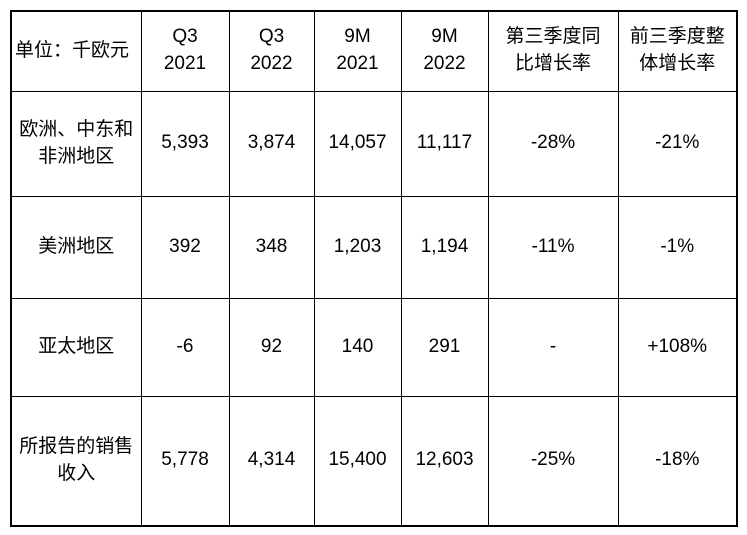  What do you see at coordinates (271, 51) in the screenshot?
I see `header-q3-2022: Q3 2022` at bounding box center [271, 51].